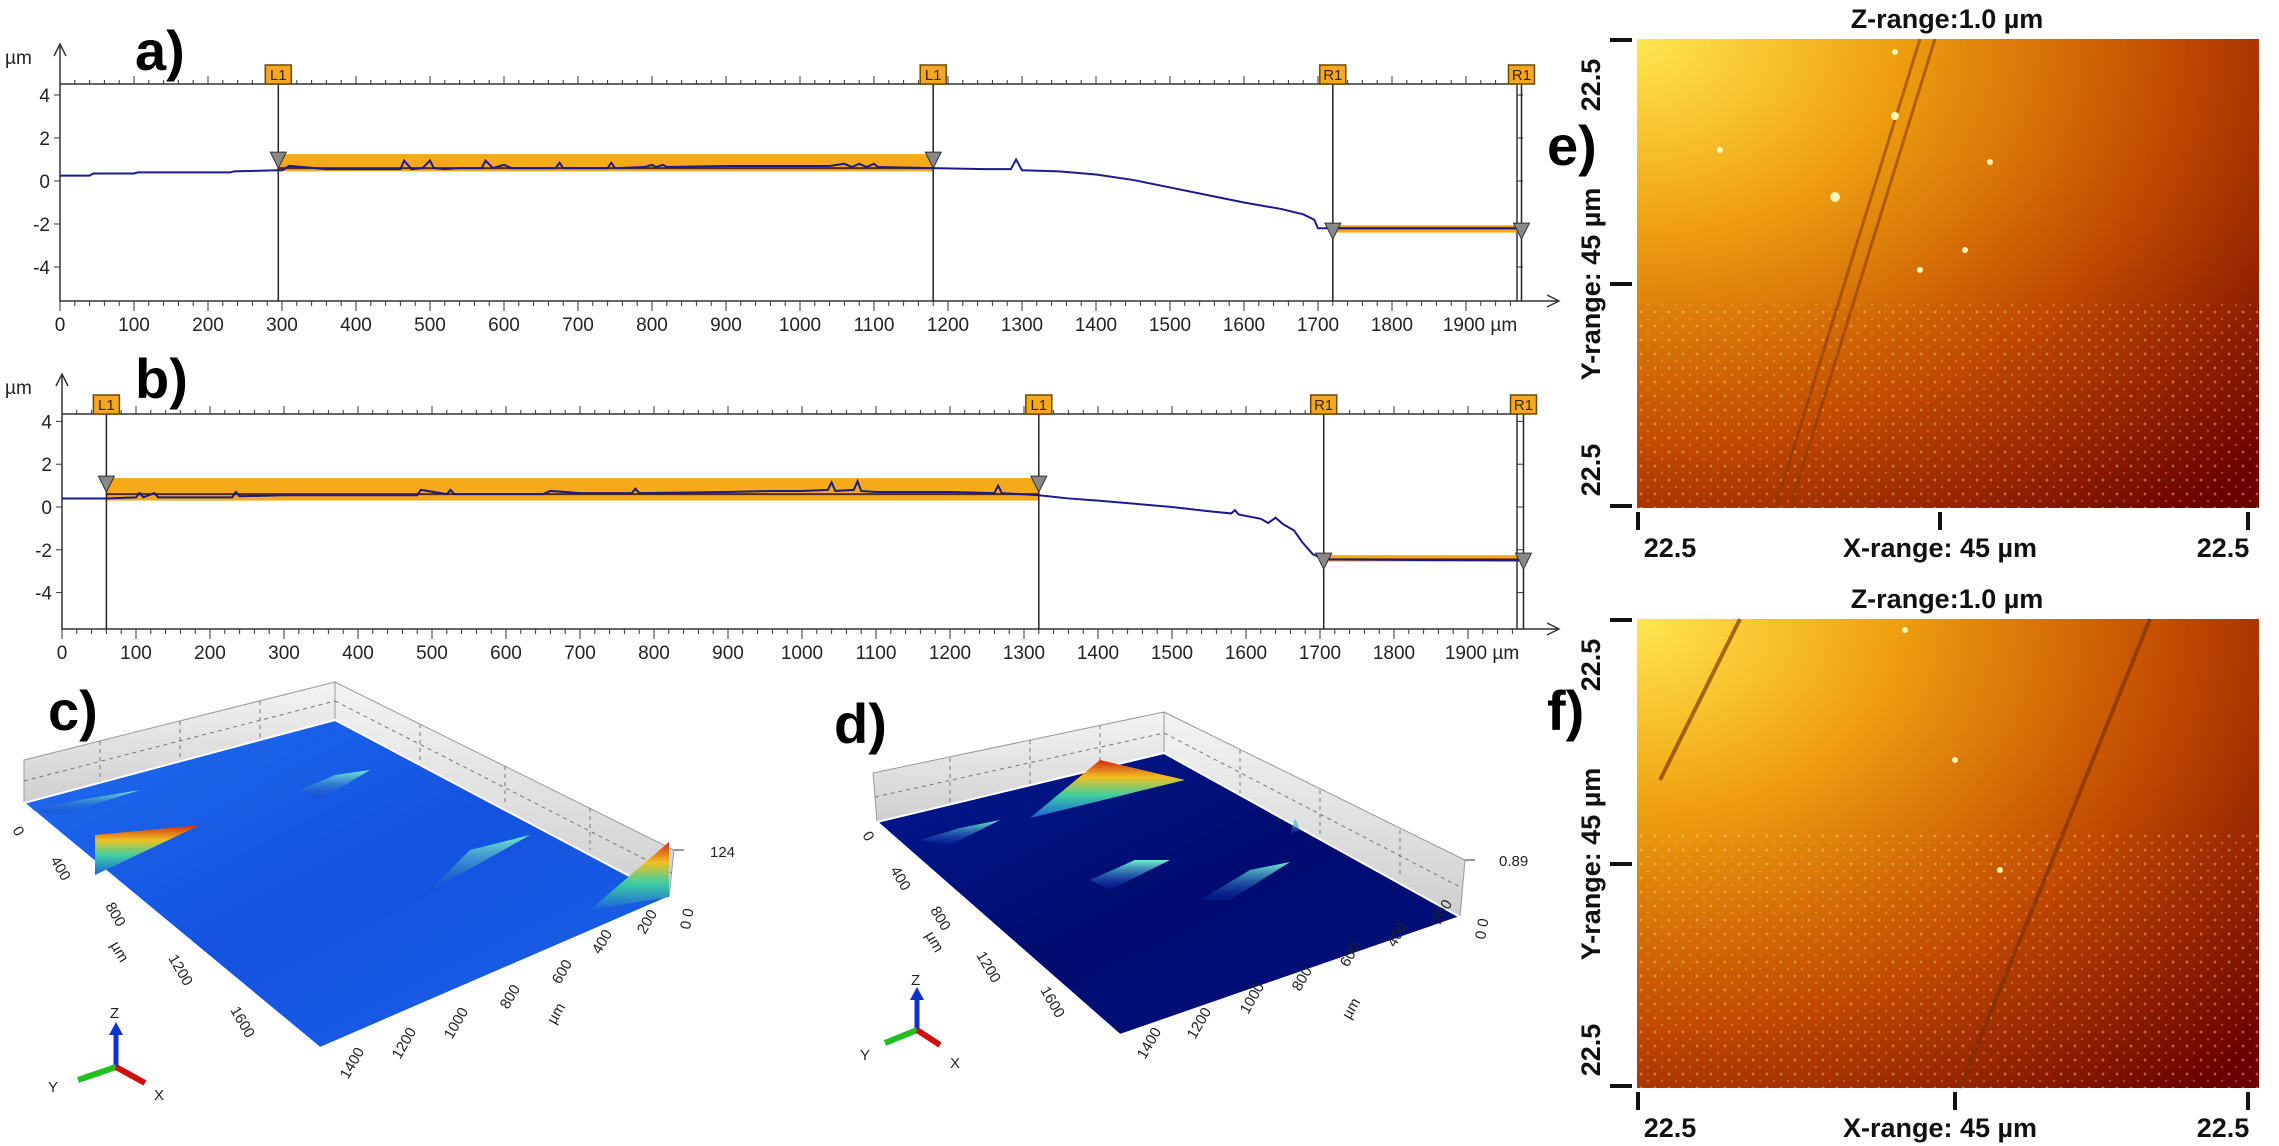  I want to click on x-tick-label: 700, so click(578, 325).